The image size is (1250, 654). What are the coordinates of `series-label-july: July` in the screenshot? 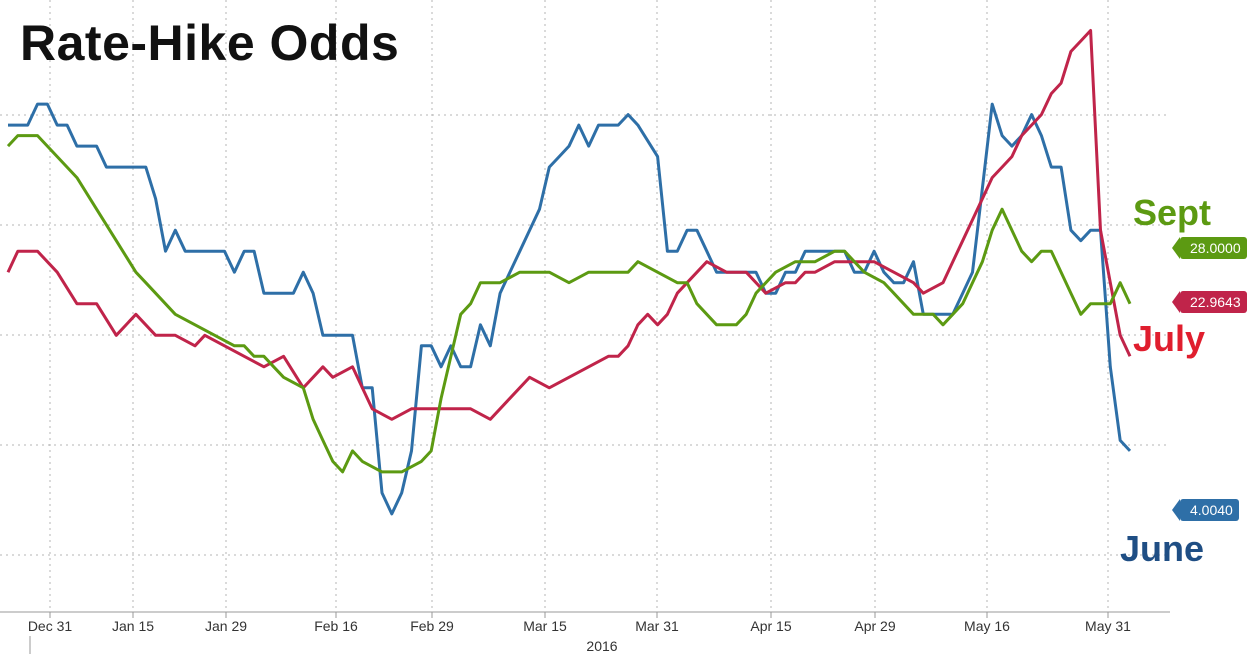 It's located at (1169, 338).